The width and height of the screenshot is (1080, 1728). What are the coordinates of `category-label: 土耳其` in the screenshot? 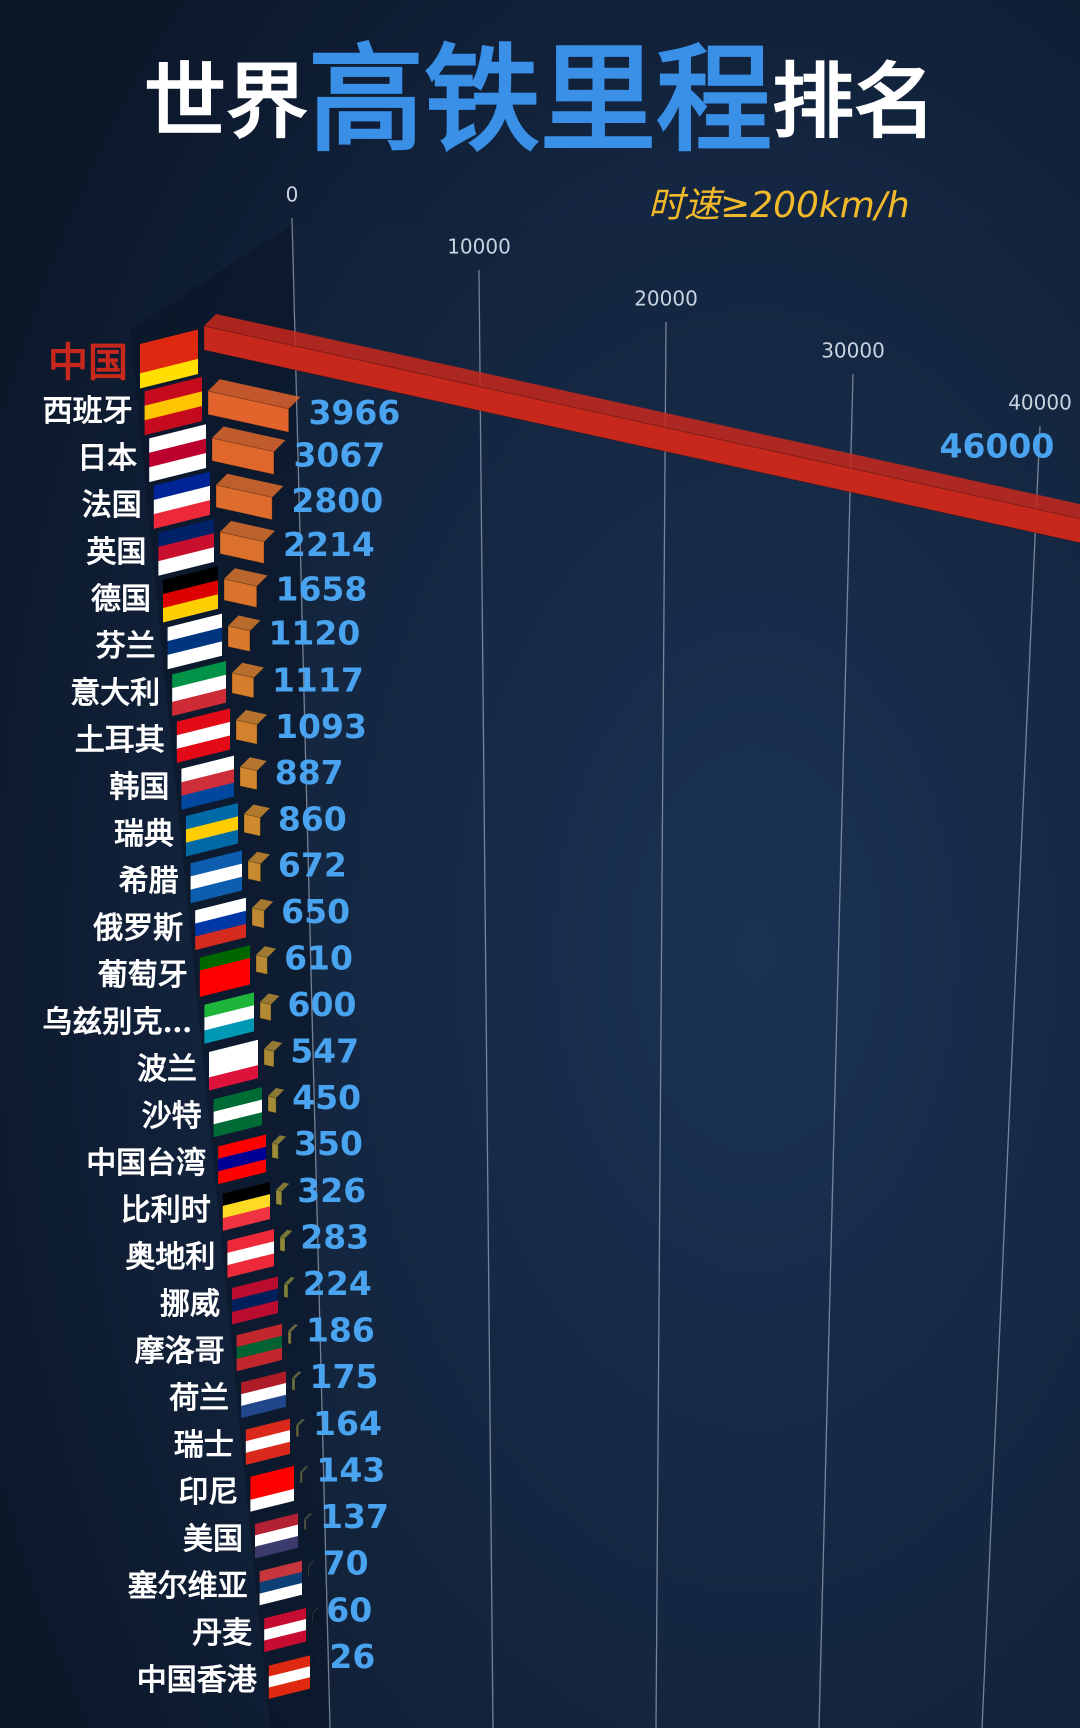 It's located at (120, 740).